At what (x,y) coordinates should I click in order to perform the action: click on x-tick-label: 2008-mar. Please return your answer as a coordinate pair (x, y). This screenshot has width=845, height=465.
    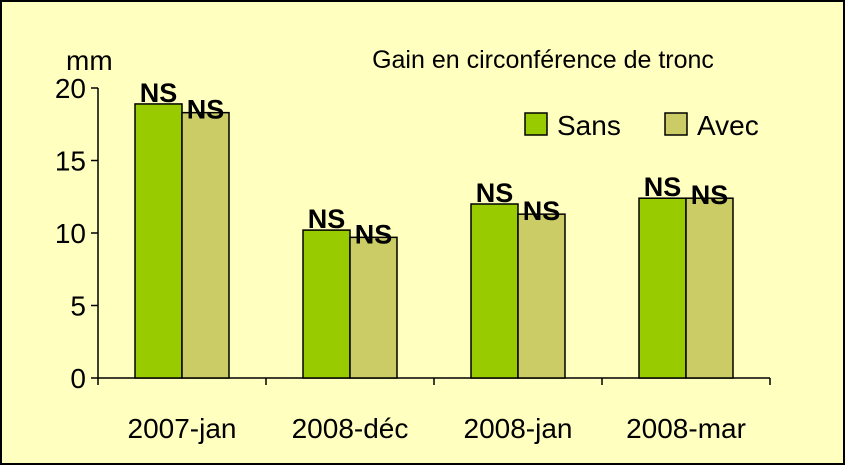
    Looking at the image, I should click on (686, 428).